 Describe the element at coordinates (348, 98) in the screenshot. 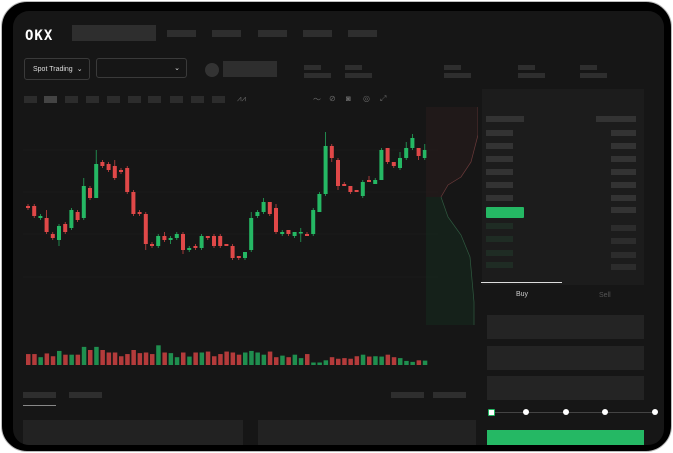

I see `camera-icon: ◙` at that location.